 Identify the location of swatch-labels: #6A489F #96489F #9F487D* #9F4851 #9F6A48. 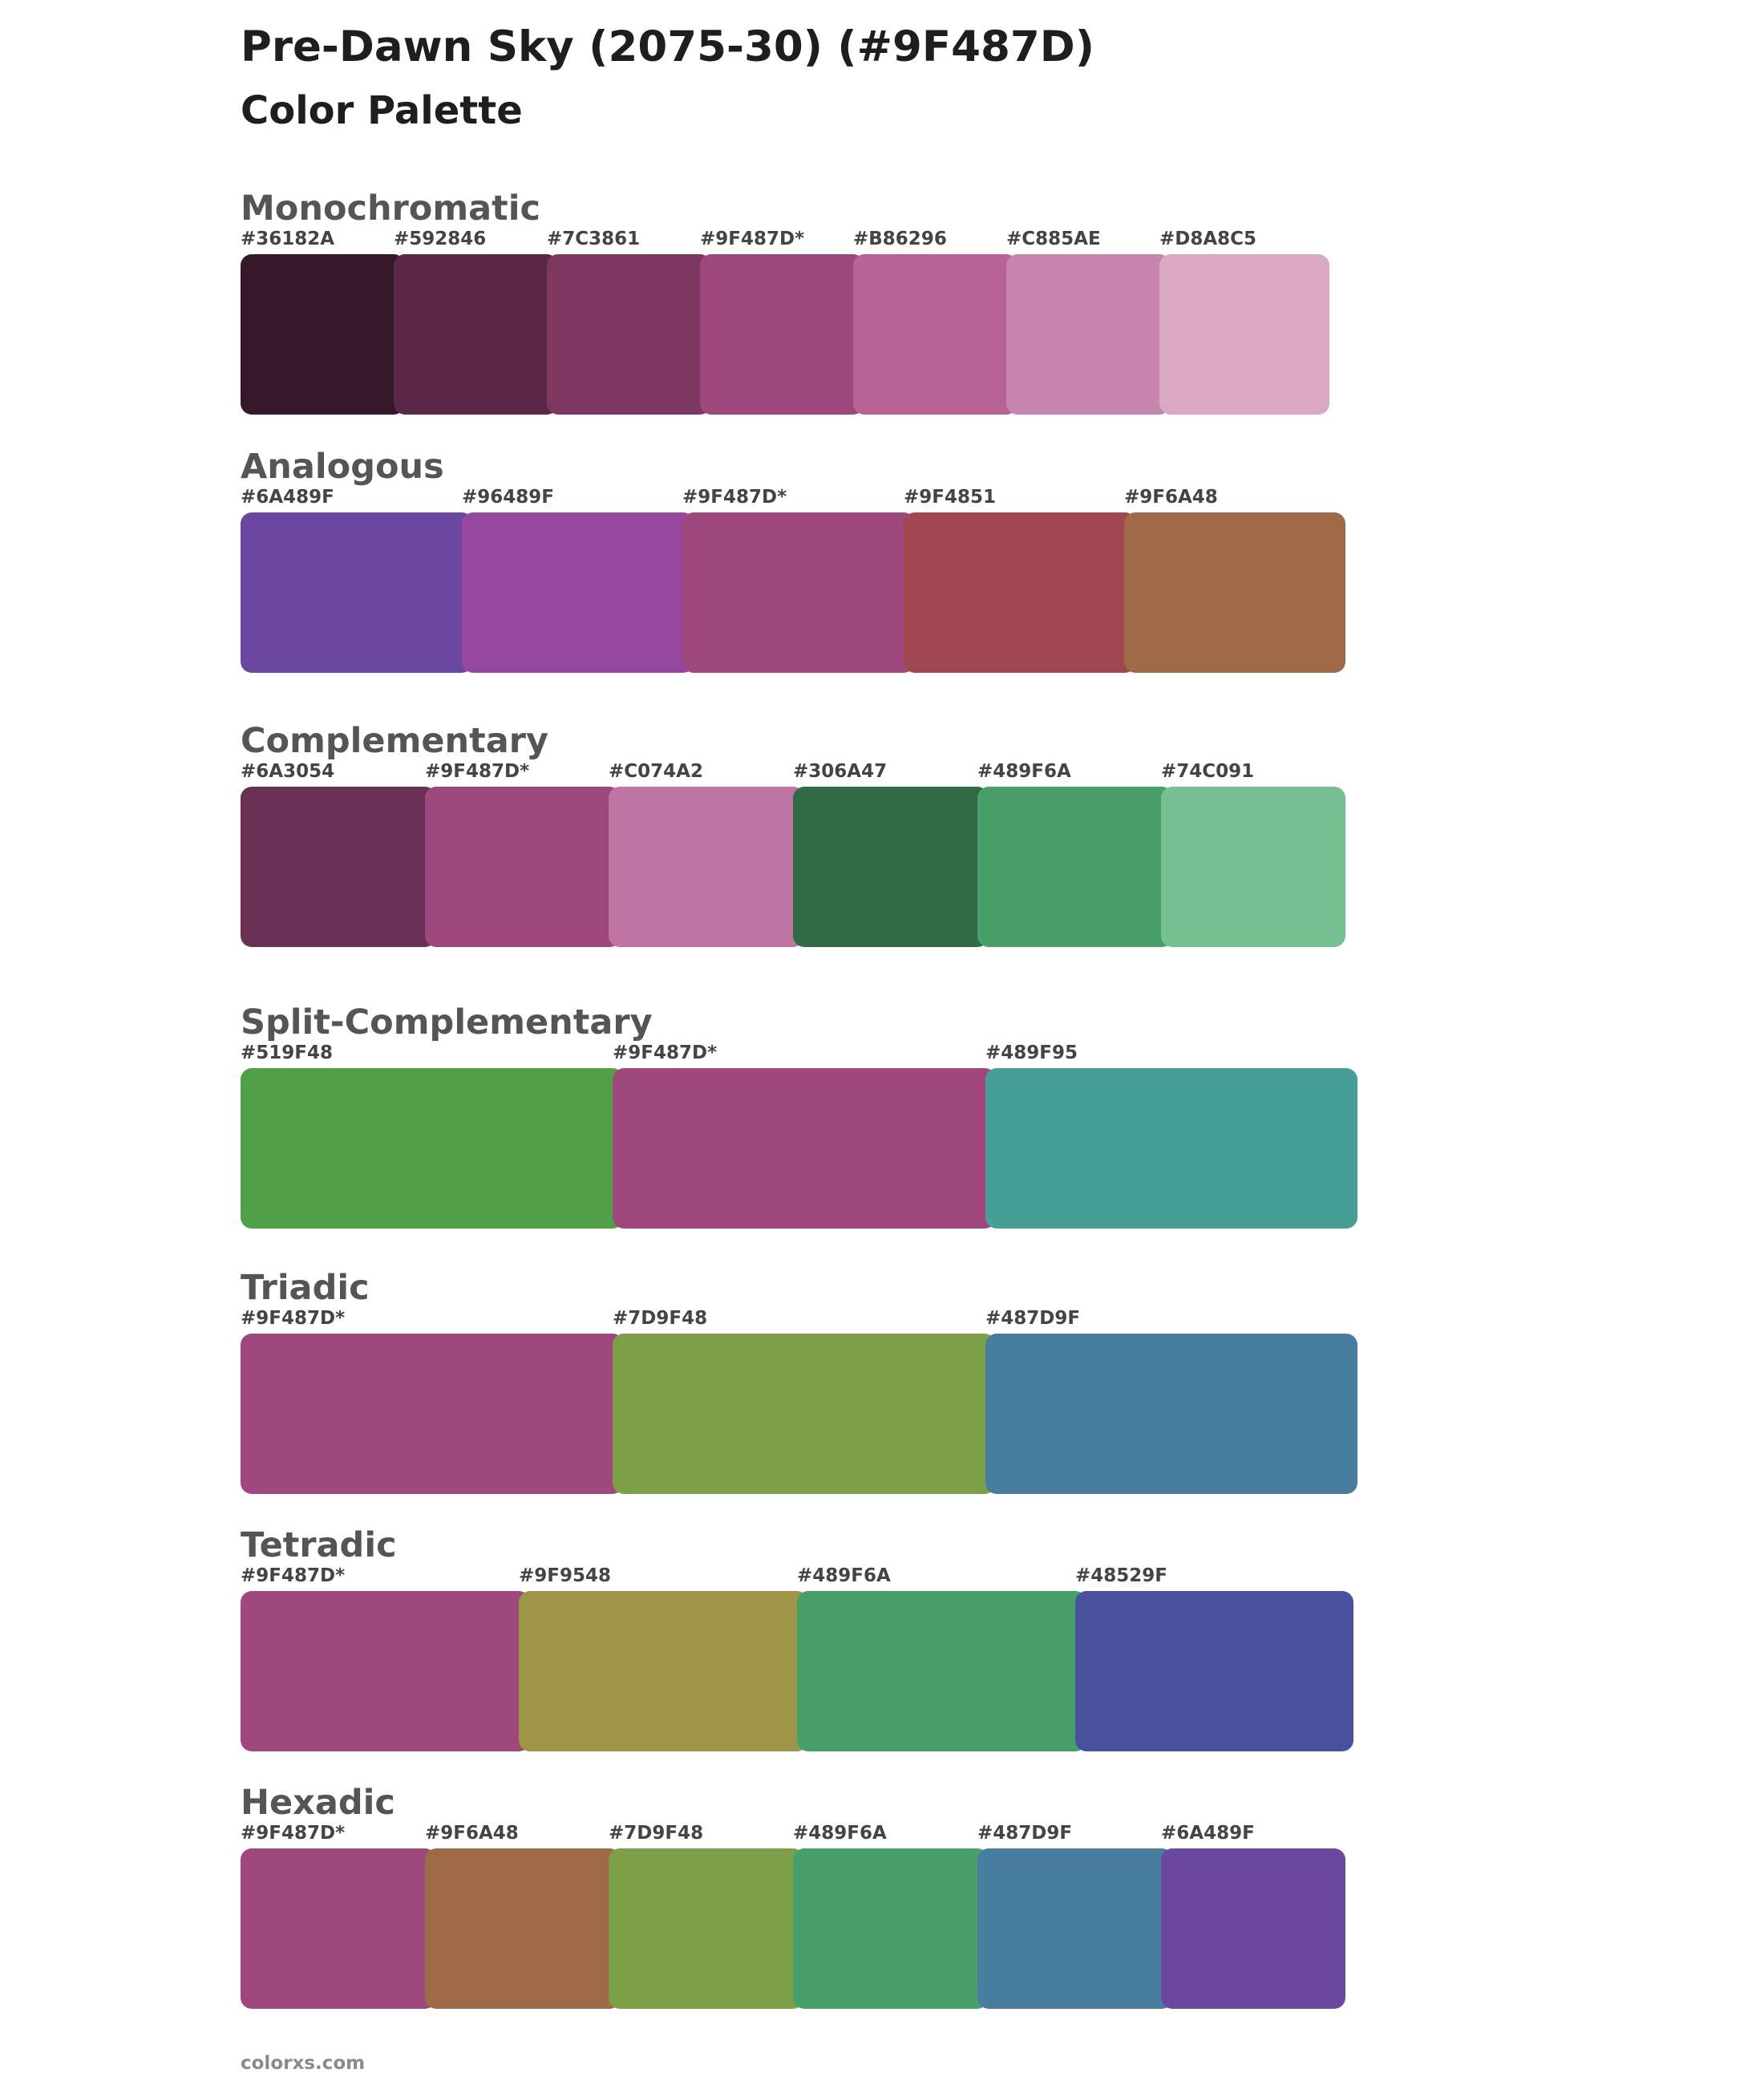
(729, 500).